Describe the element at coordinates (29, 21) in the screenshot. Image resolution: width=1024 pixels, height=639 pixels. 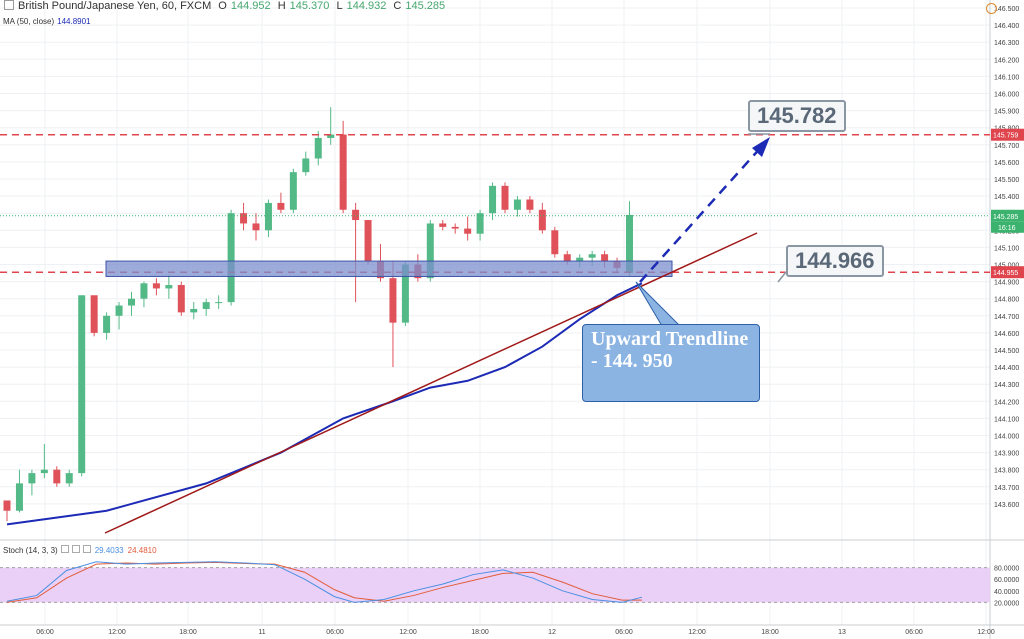
I see `ma-label: MA (50, close)` at that location.